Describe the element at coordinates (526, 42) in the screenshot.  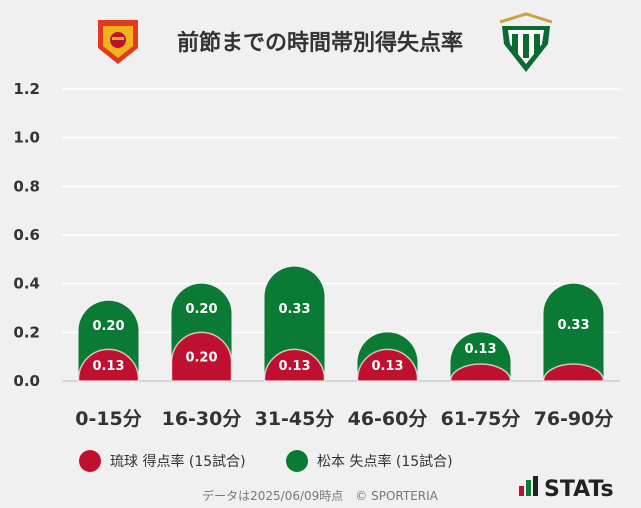
I see `matsumoto-emblem-icon` at that location.